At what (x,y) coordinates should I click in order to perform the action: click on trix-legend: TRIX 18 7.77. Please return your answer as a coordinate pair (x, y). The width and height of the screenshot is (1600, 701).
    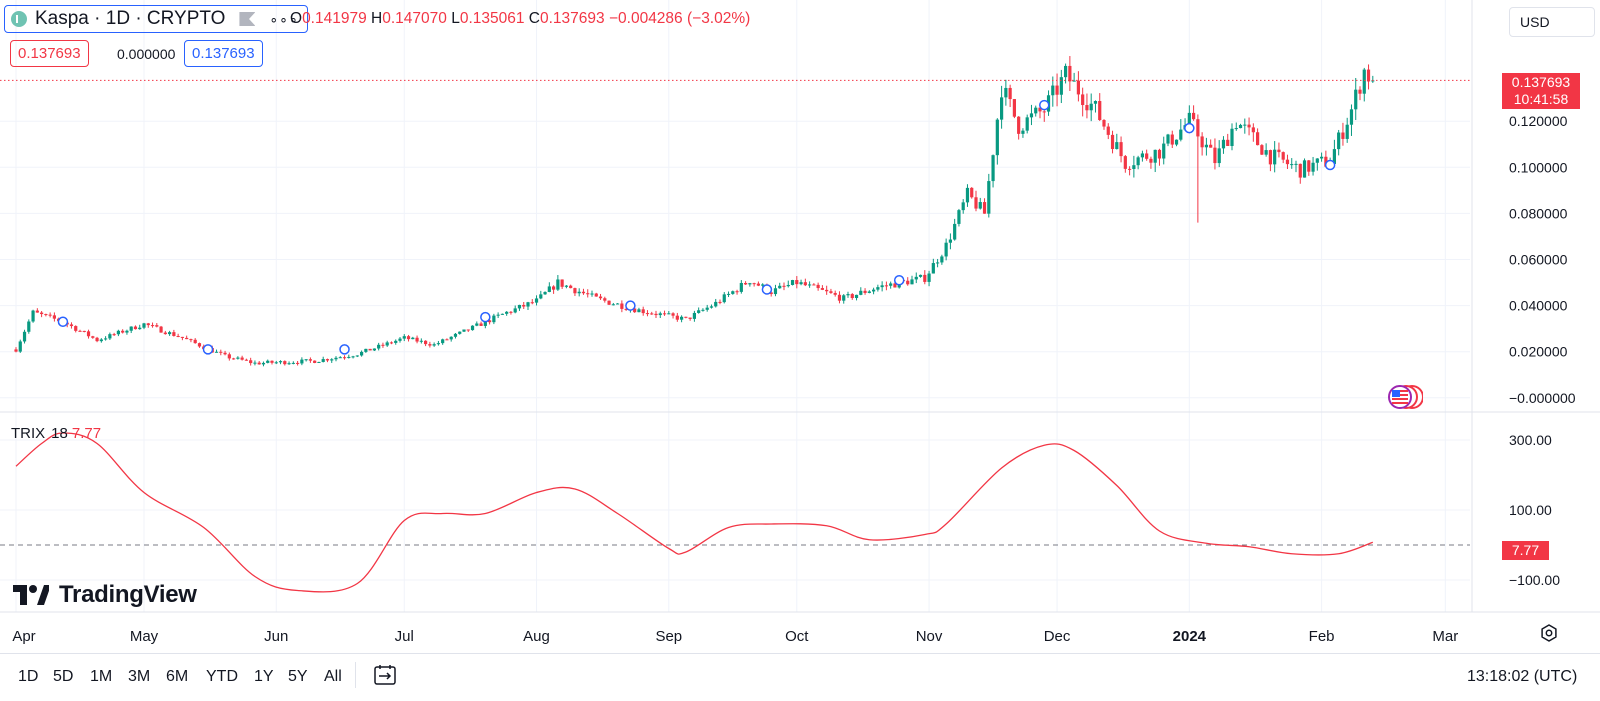
    Looking at the image, I should click on (56, 433).